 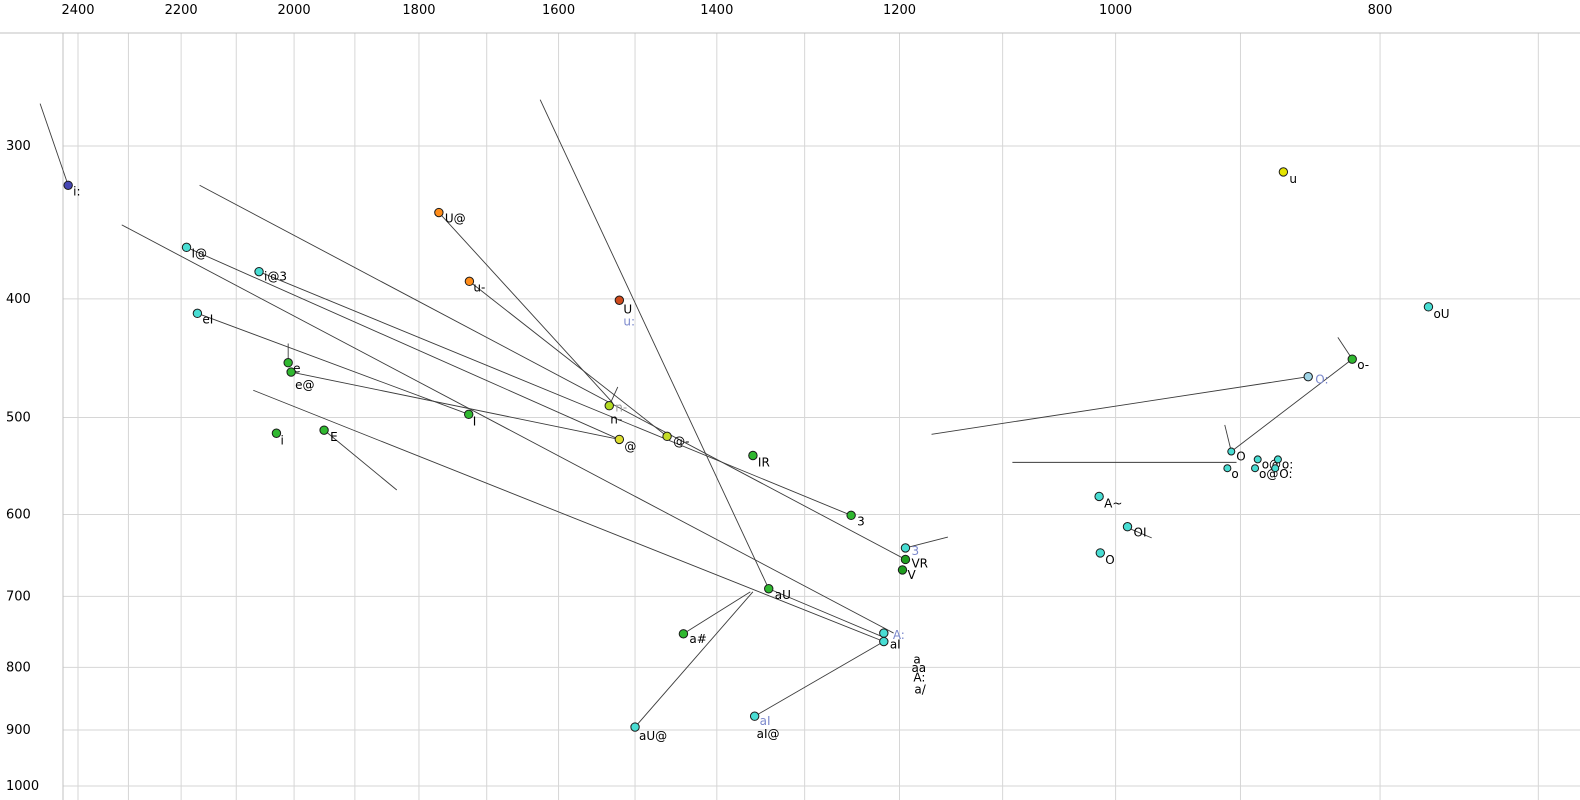 I want to click on vowel-label: a/, so click(x=920, y=690).